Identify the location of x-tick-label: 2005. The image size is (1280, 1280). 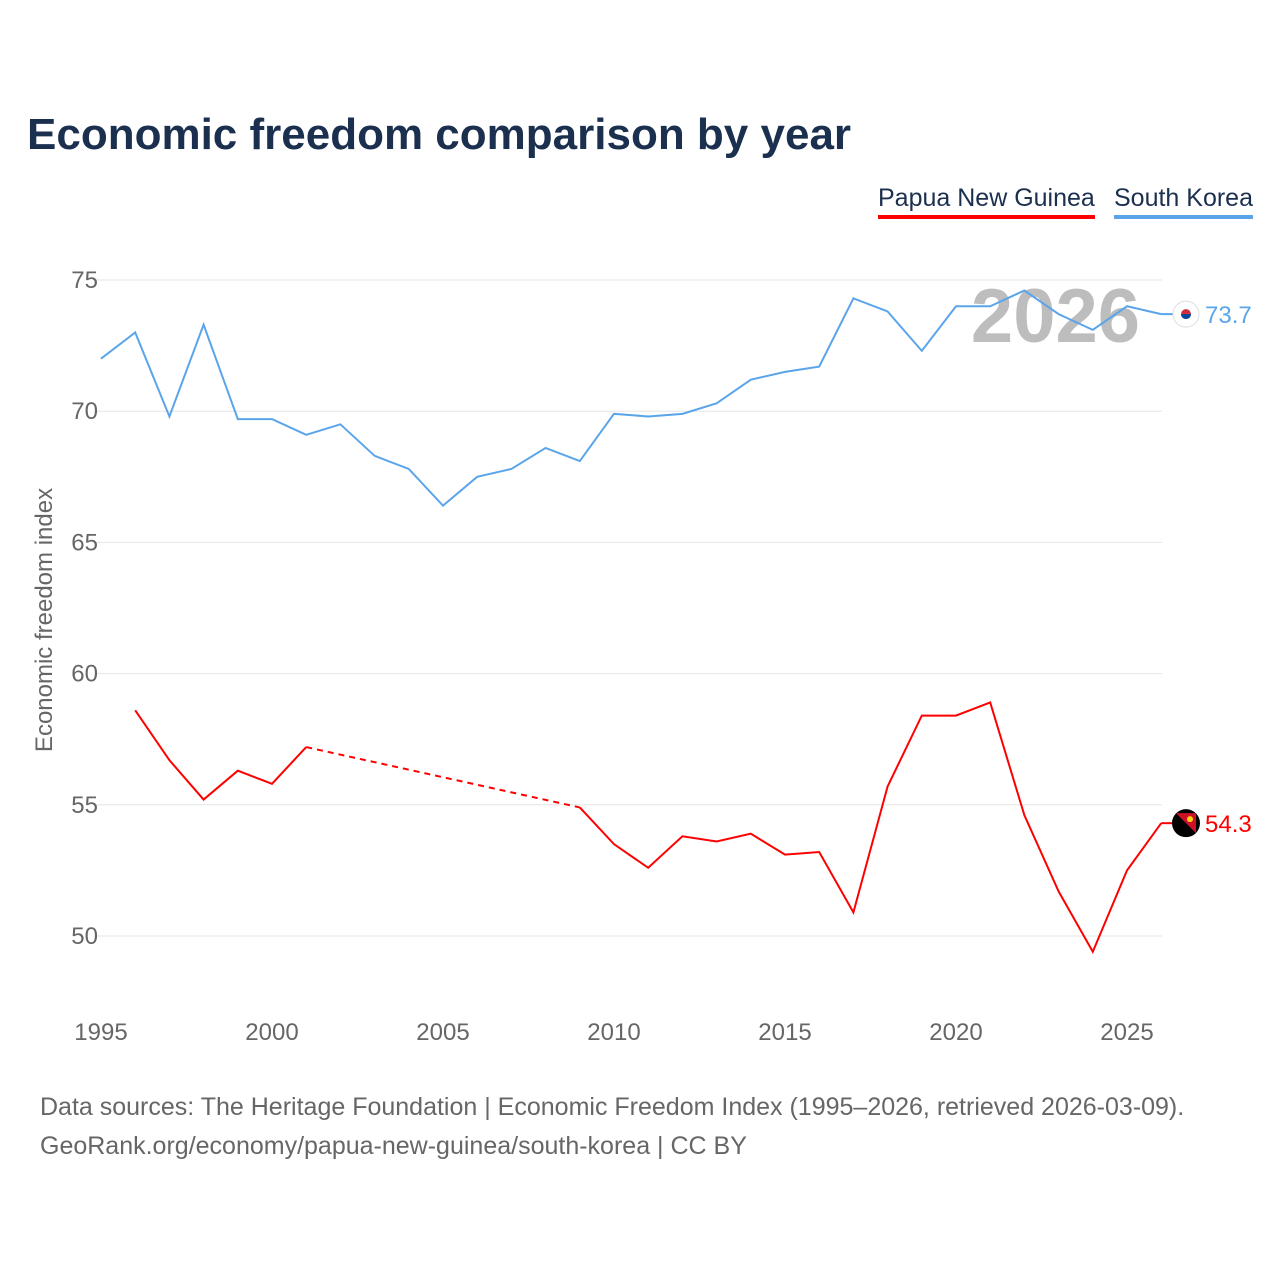
(442, 1032).